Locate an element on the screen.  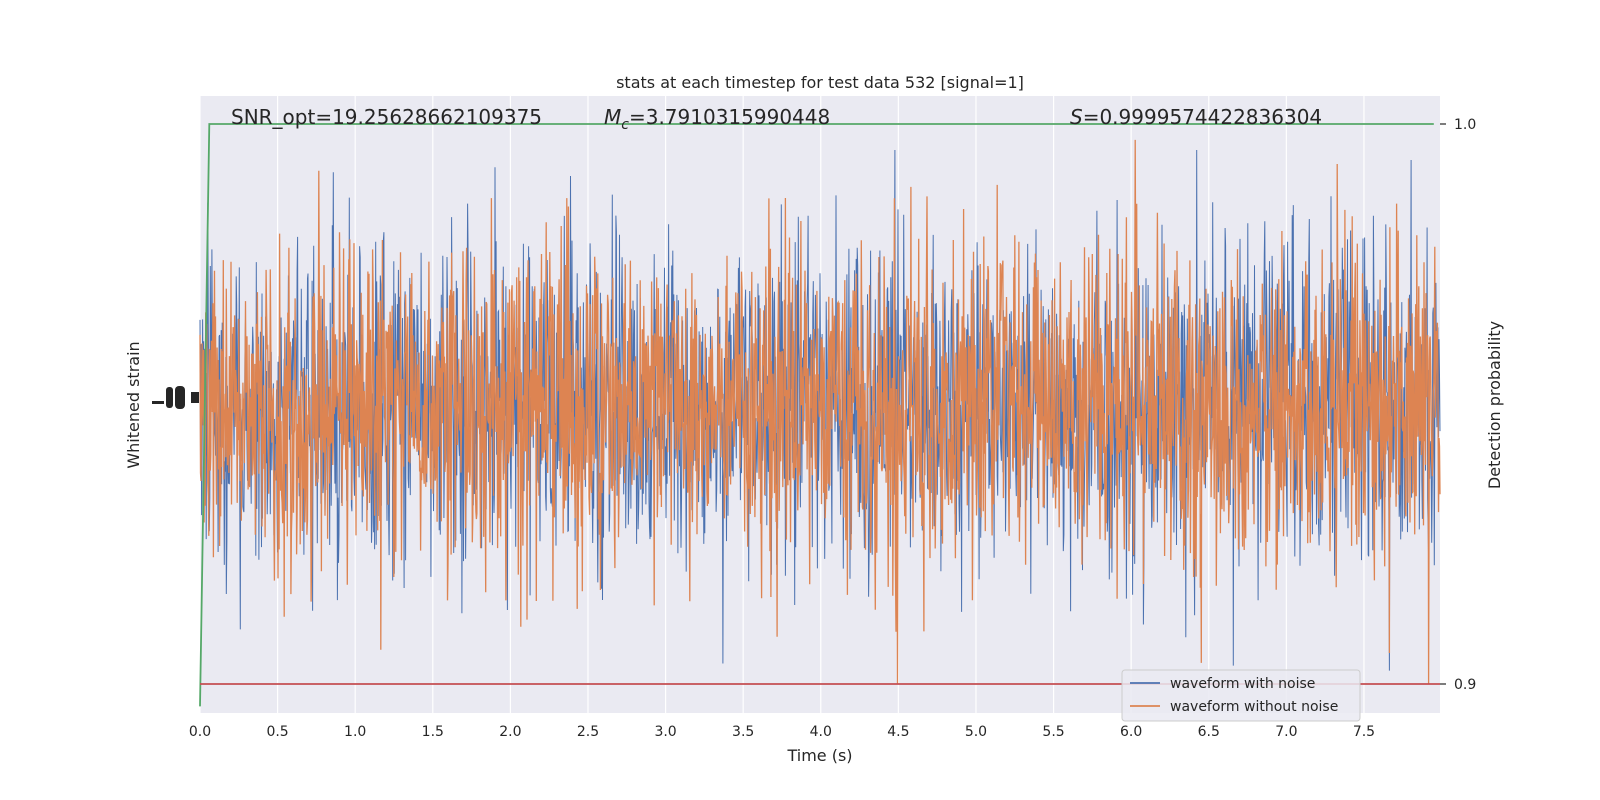
y-axis-left-label: Whitened strain is located at coordinates (133, 404).